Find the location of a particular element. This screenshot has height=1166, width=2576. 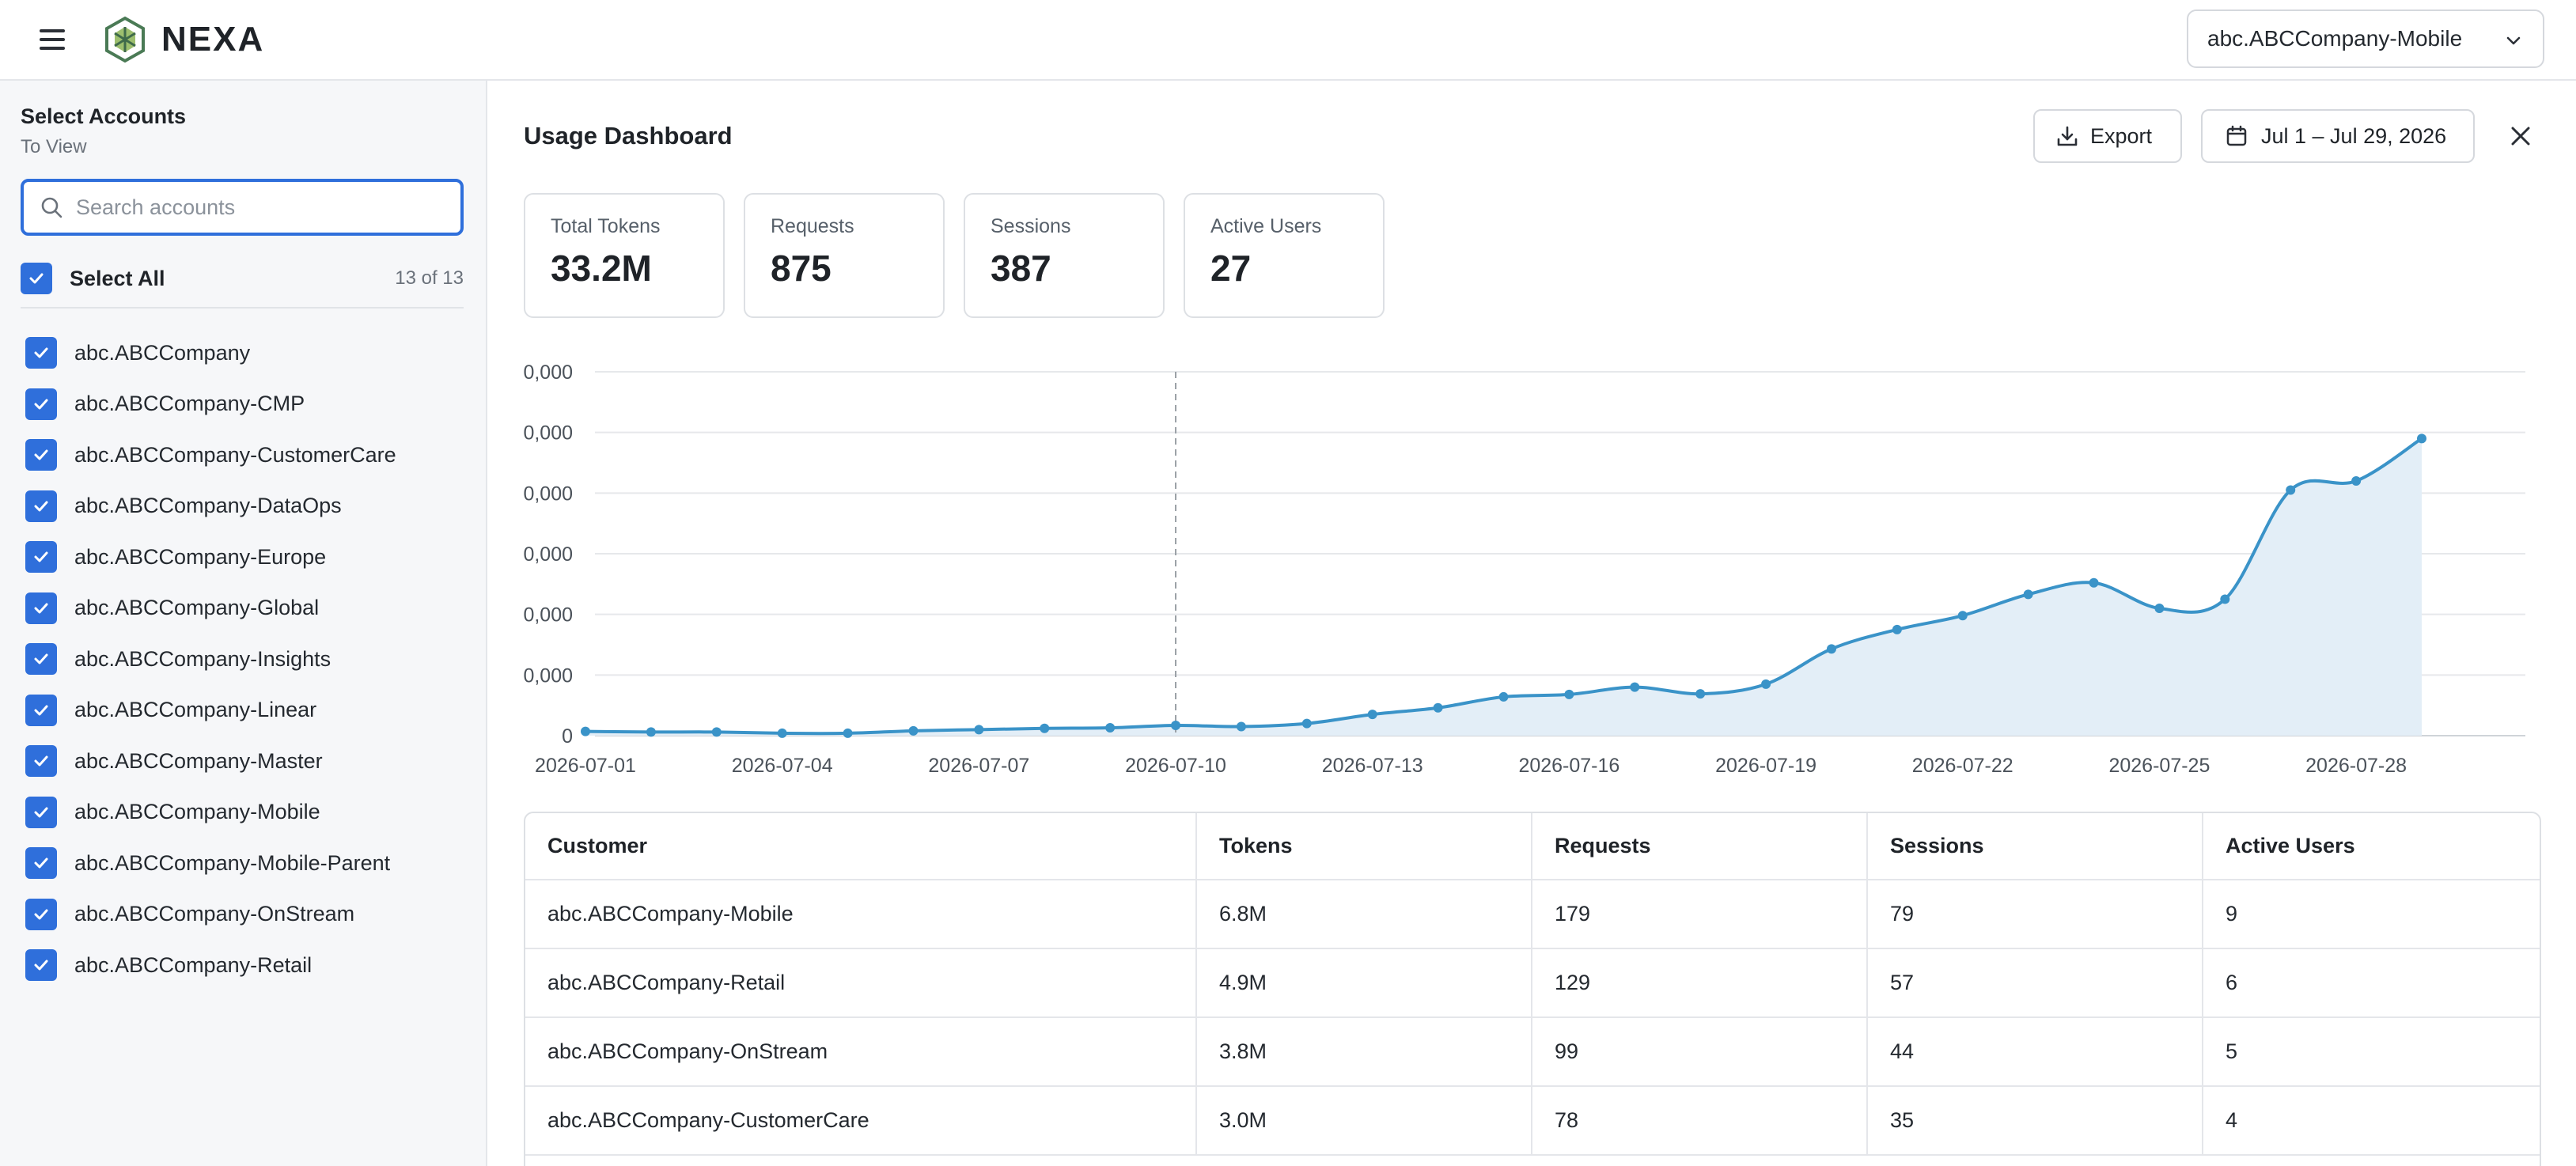

x-tick-label: 2026-07-28 is located at coordinates (2356, 766).